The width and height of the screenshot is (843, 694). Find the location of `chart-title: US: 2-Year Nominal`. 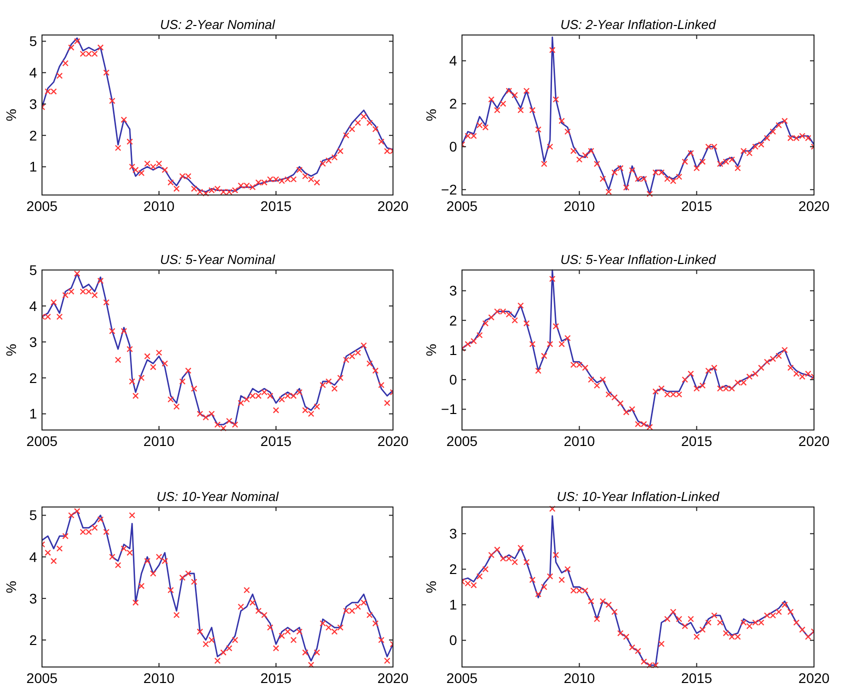

chart-title: US: 2-Year Nominal is located at coordinates (218, 24).